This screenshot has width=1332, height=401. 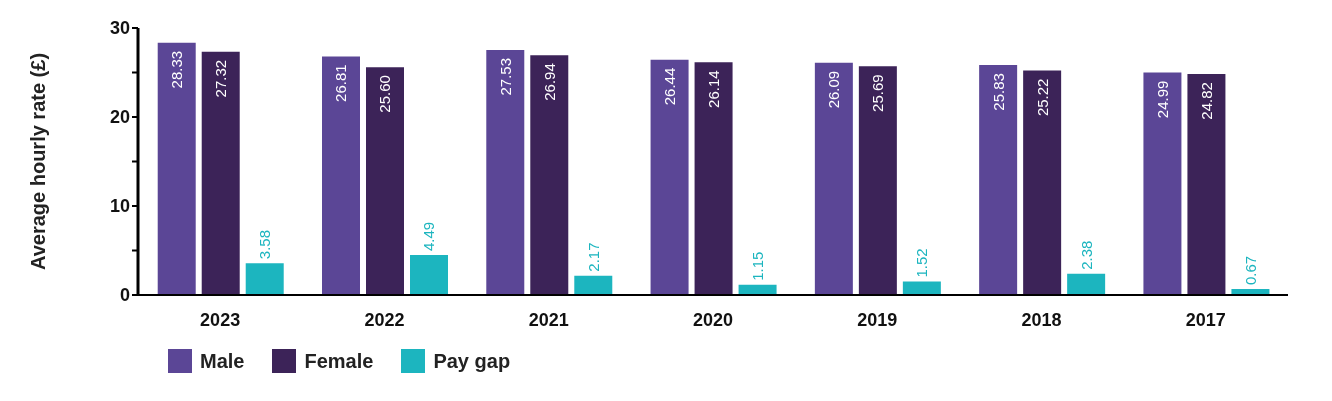 I want to click on data-label: 26.44, so click(x=670, y=86).